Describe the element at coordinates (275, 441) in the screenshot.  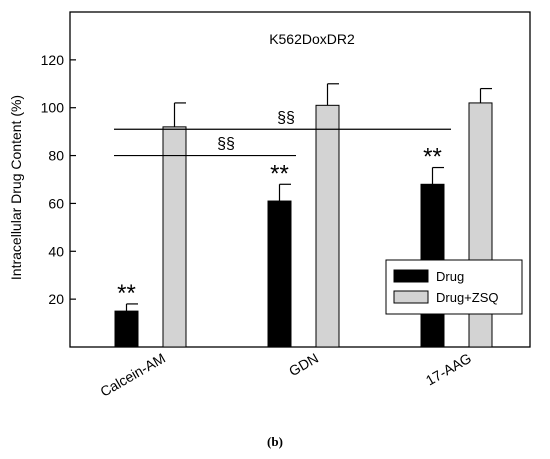
I see `panel-label: (b)` at that location.